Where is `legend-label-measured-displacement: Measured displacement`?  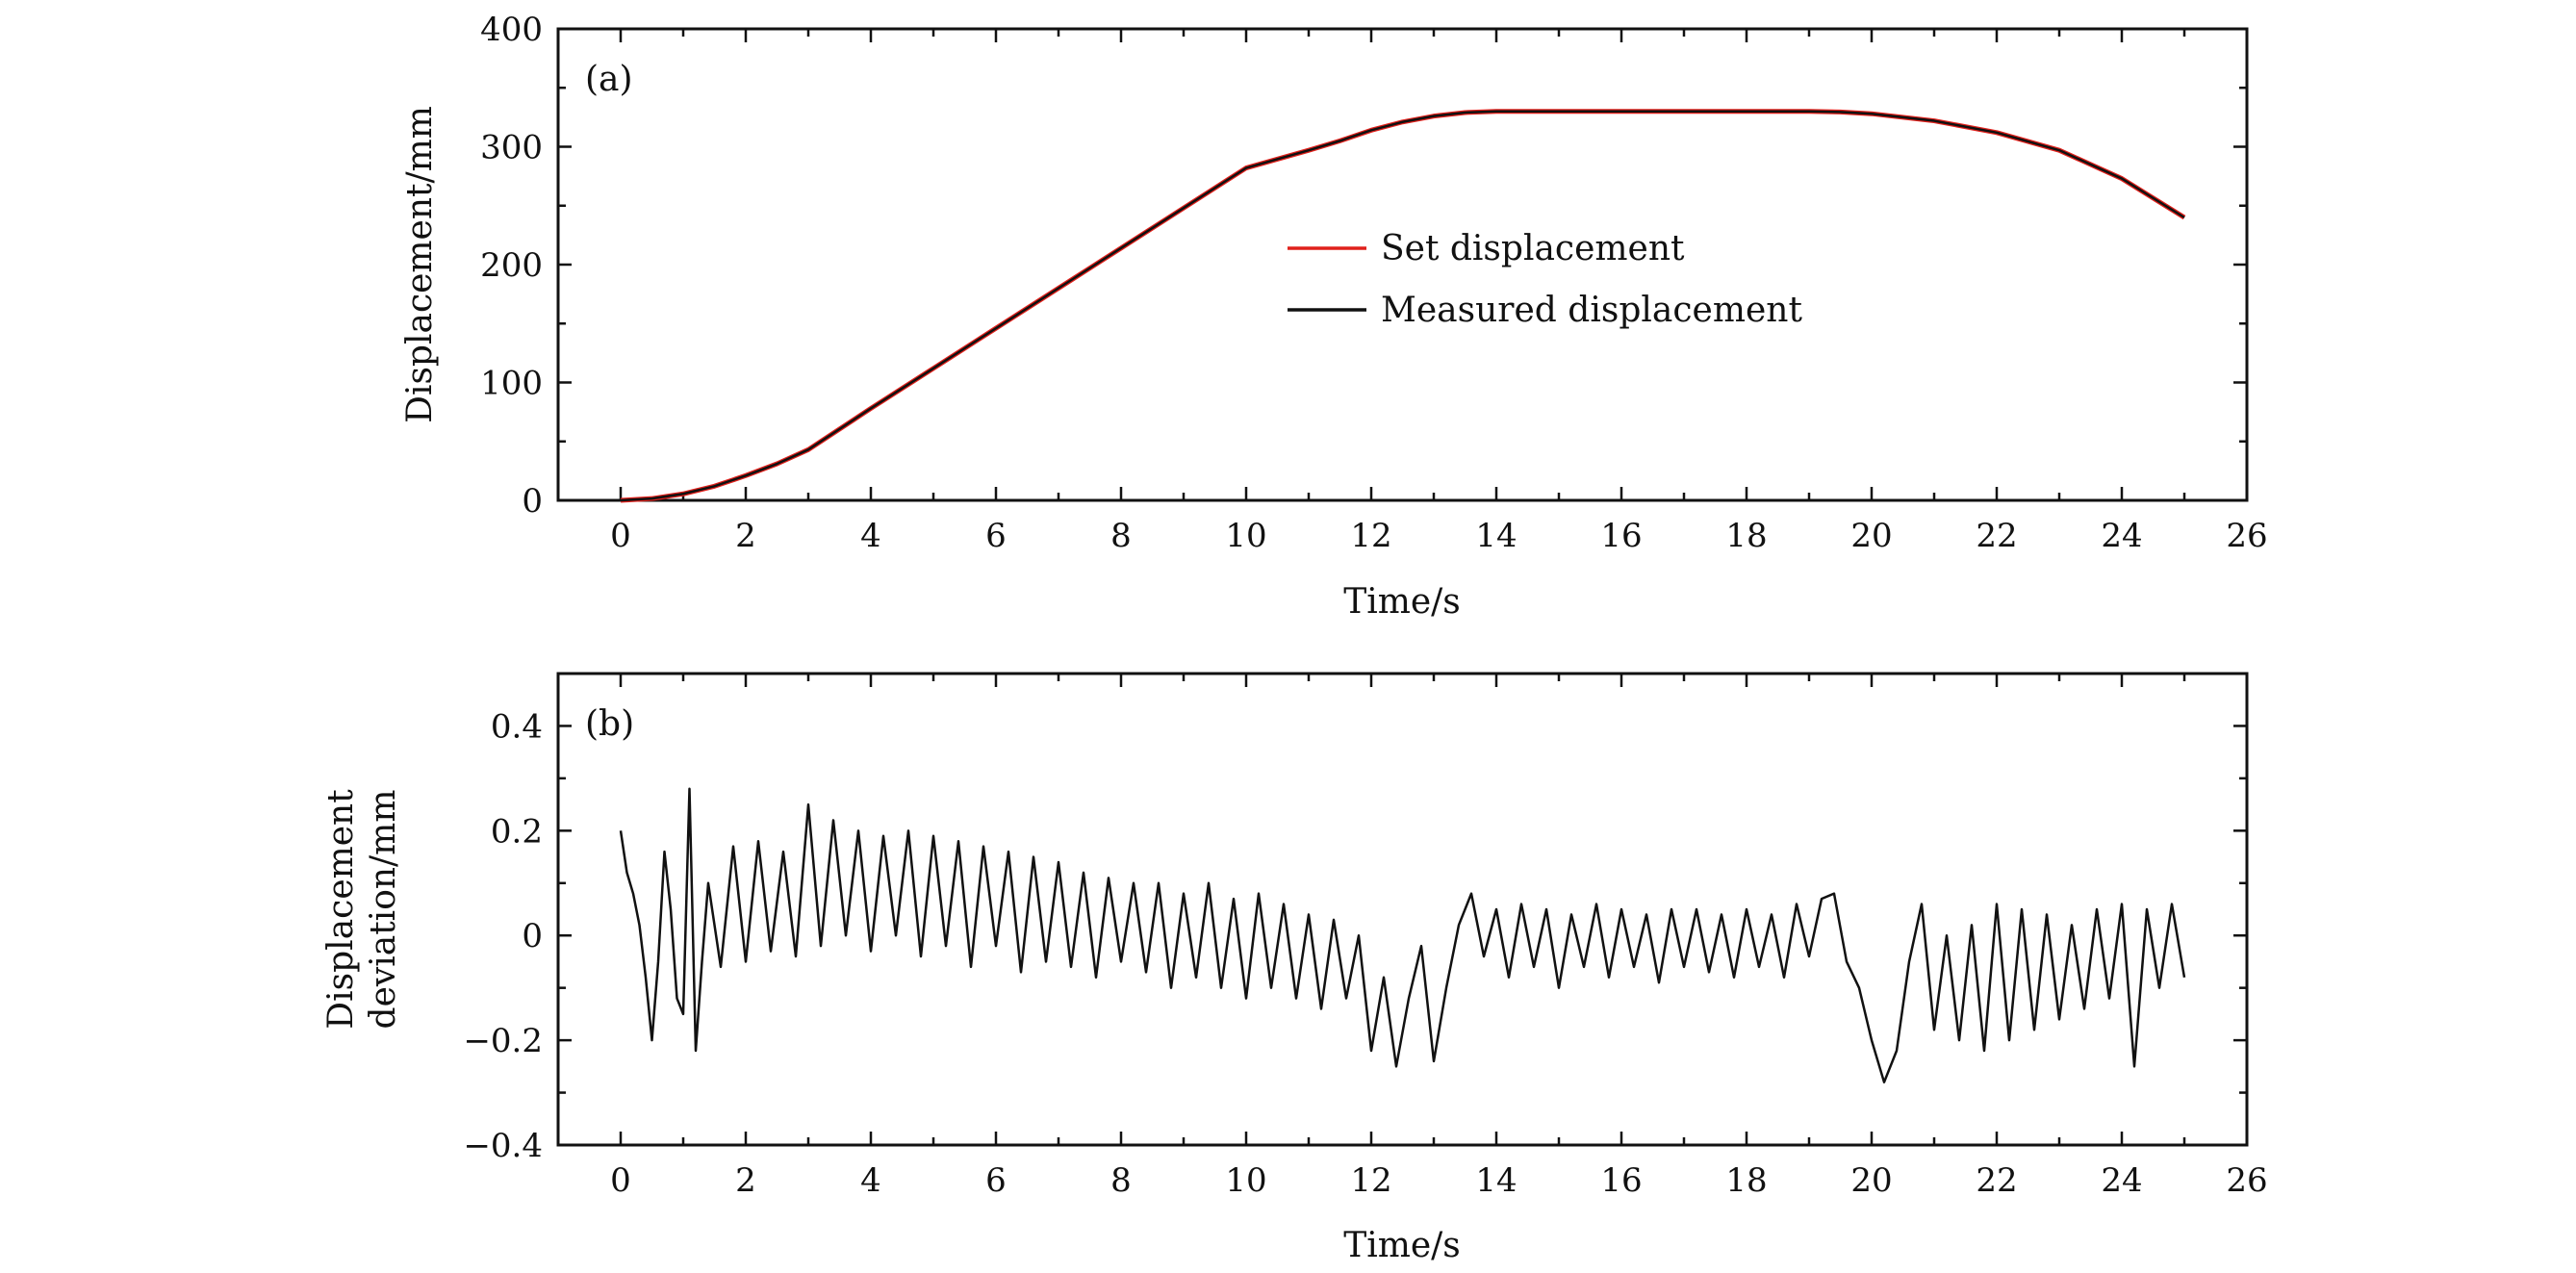 legend-label-measured-displacement: Measured displacement is located at coordinates (1591, 310).